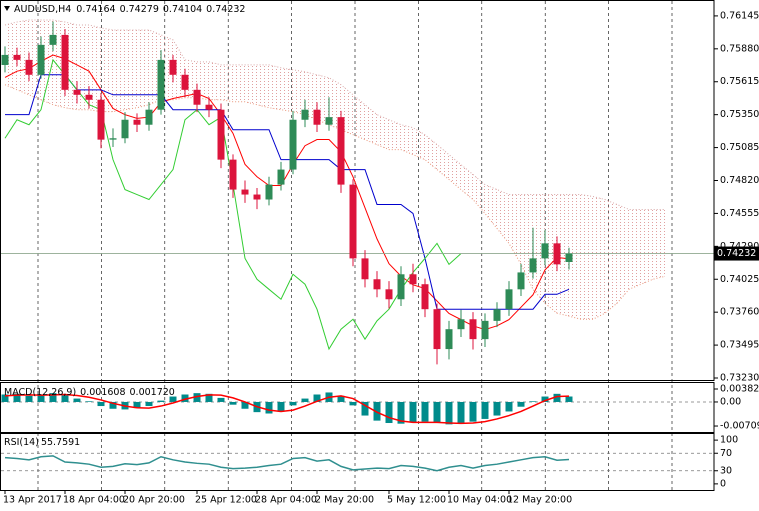 This screenshot has height=511, width=759. I want to click on macd-title: MACD(12,26,9), so click(40, 392).